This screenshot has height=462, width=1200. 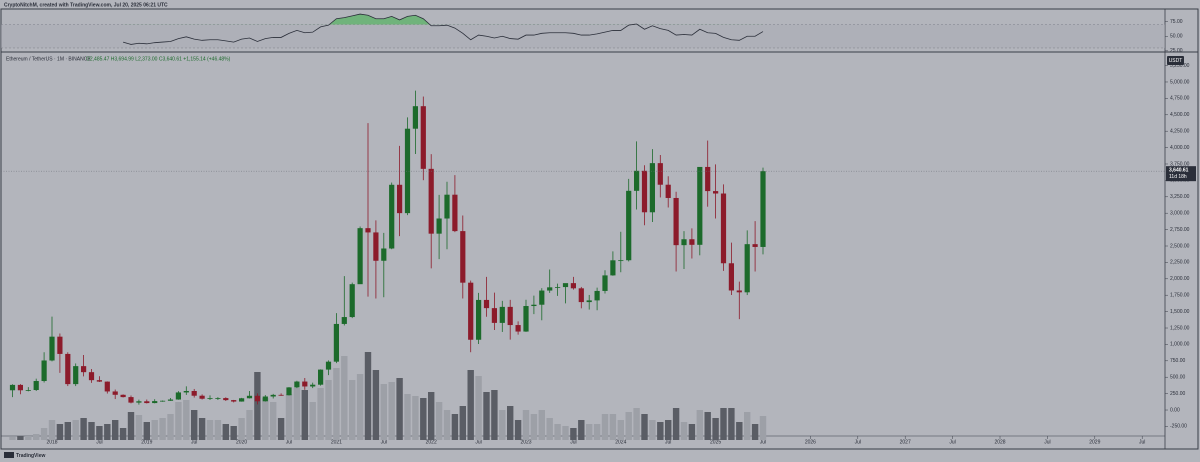 What do you see at coordinates (336, 442) in the screenshot?
I see `x-tick-label: 2021` at bounding box center [336, 442].